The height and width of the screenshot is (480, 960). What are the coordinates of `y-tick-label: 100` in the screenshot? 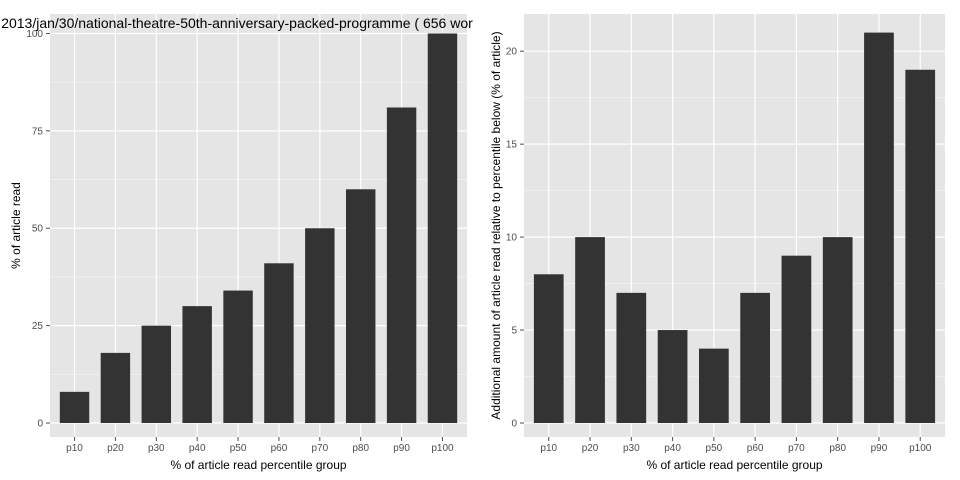 It's located at (34, 34).